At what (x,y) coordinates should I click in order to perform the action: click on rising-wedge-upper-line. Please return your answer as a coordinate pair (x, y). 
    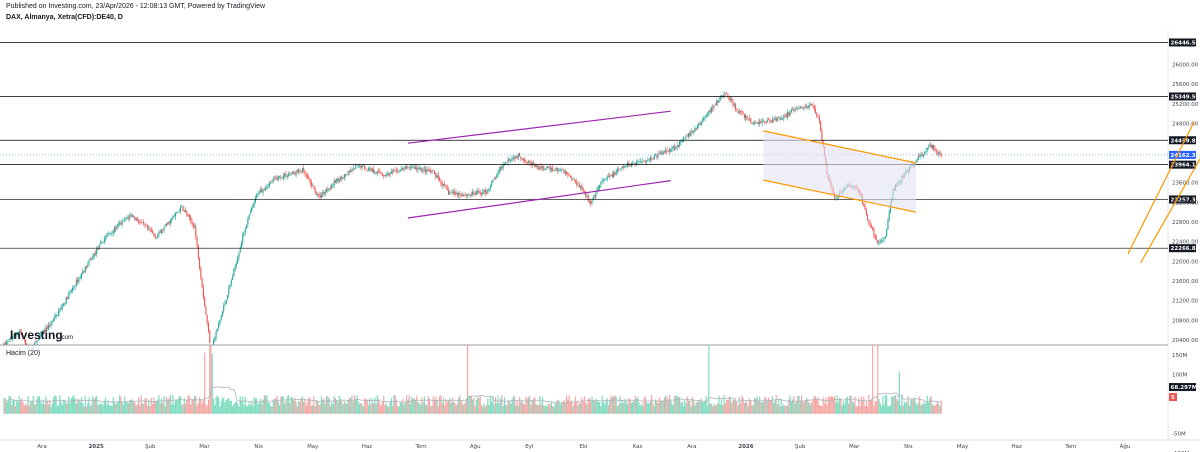
    Looking at the image, I should click on (1161, 188).